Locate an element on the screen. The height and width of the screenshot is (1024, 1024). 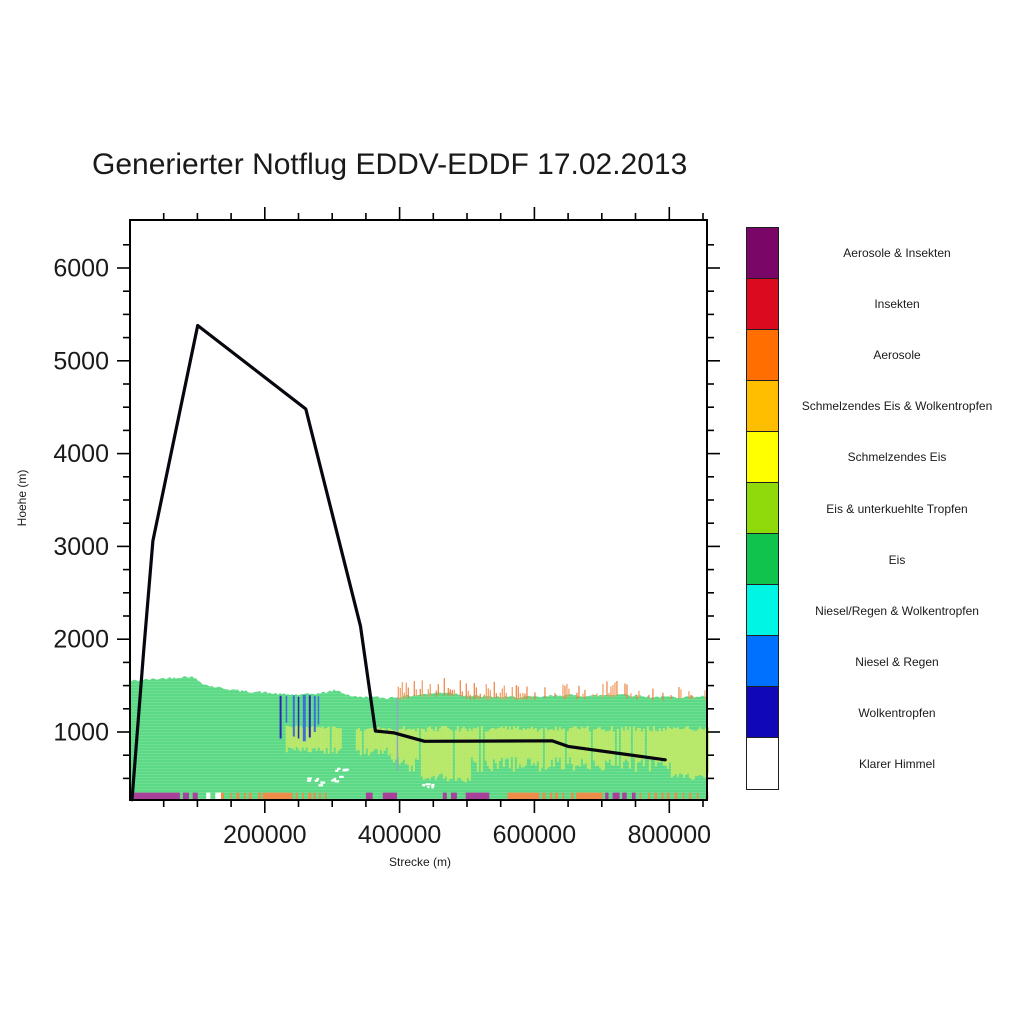
y-tick-label: 1000 is located at coordinates (81, 733).